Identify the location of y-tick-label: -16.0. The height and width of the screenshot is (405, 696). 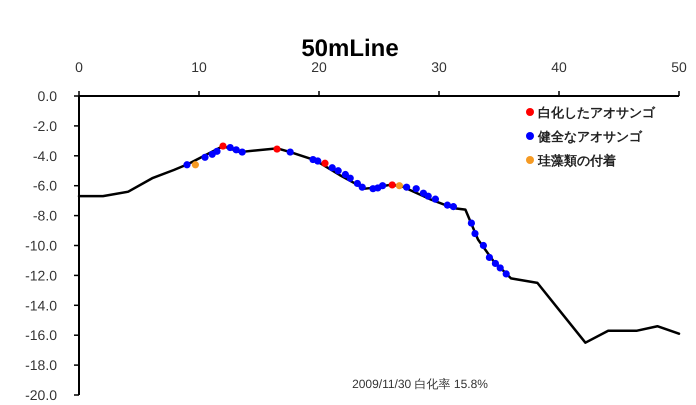
(41, 335).